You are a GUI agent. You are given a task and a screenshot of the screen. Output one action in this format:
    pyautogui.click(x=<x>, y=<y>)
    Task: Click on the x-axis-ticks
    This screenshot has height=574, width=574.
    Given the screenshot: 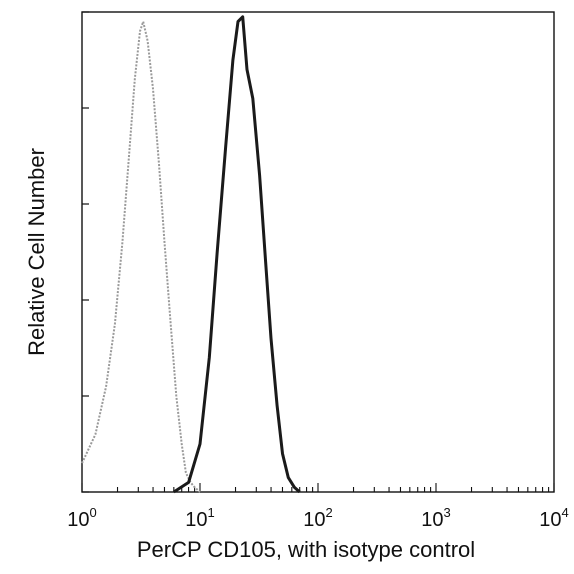 What is the action you would take?
    pyautogui.click(x=318, y=487)
    